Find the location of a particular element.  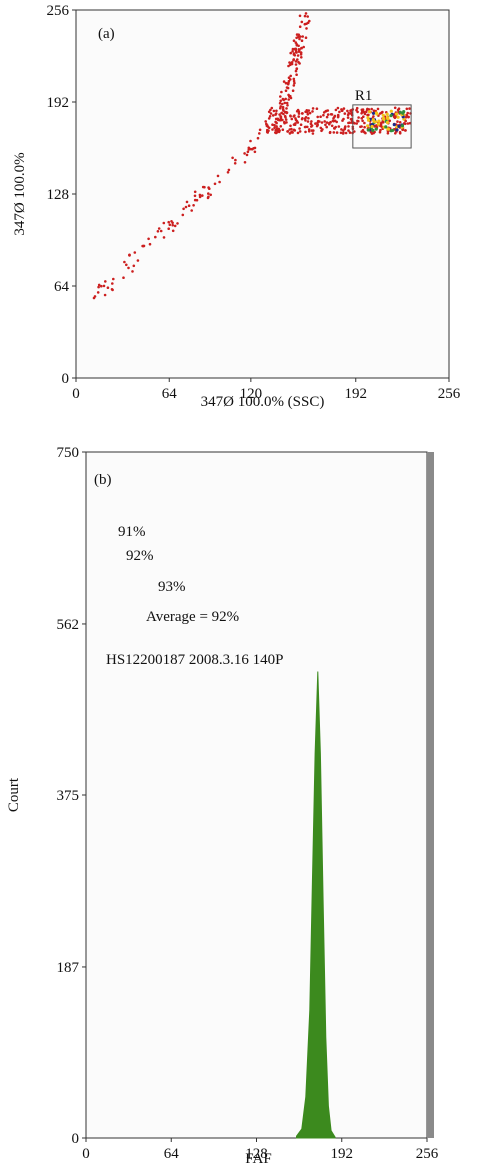

annotation-sample-id: HS12200187 2008.3.16 140P is located at coordinates (195, 660).